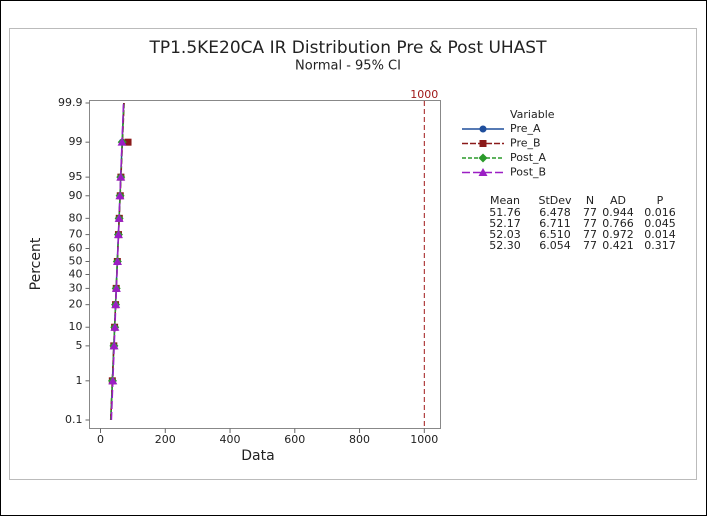 This screenshot has height=516, width=707. I want to click on y-tick-label: 60, so click(76, 248).